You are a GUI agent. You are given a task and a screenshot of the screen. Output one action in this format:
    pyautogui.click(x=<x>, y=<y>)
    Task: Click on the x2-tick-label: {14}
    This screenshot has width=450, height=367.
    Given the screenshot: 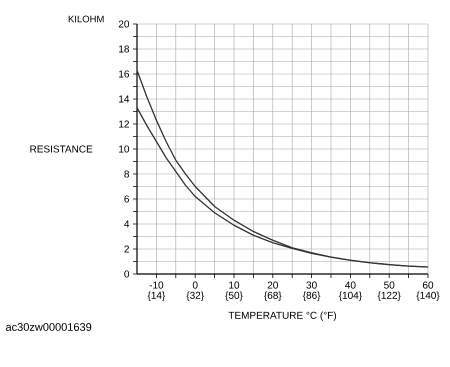 What is the action you would take?
    pyautogui.click(x=157, y=296)
    